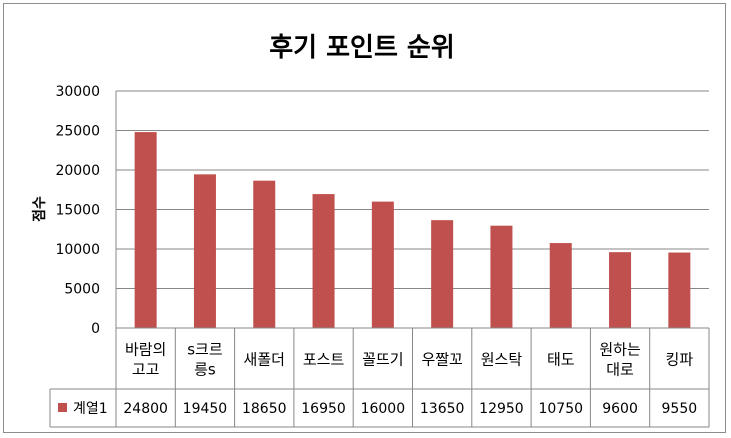 The height and width of the screenshot is (438, 731). What do you see at coordinates (39, 209) in the screenshot?
I see `y-axis-label: 점수` at bounding box center [39, 209].